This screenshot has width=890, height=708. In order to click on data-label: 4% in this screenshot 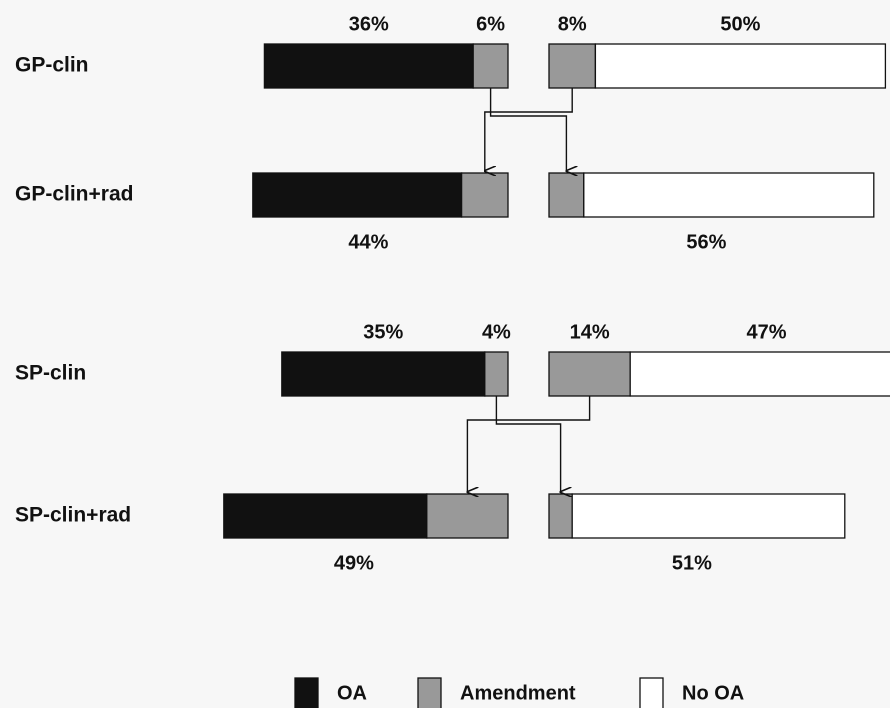, I will do `click(496, 332)`.